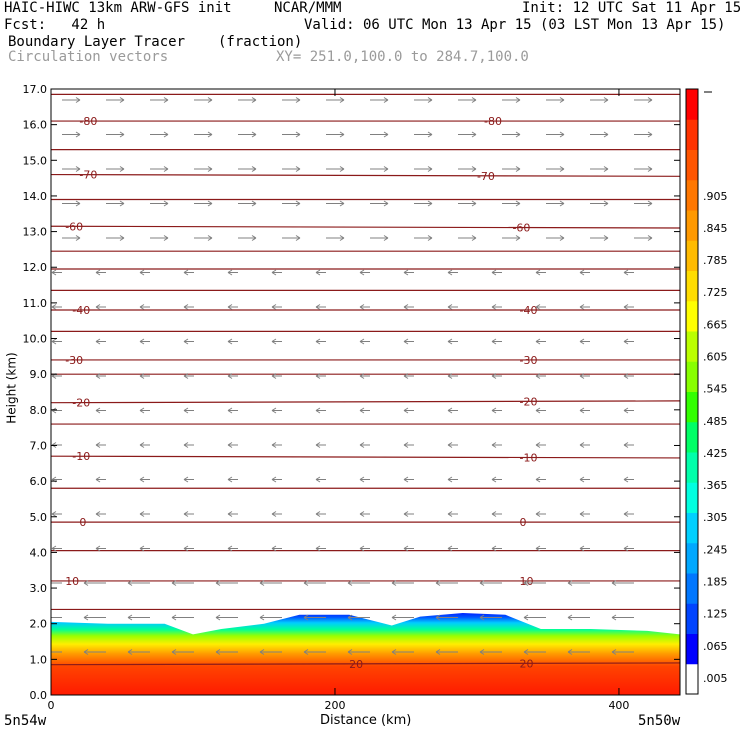  I want to click on colorbar-label: .545, so click(715, 389).